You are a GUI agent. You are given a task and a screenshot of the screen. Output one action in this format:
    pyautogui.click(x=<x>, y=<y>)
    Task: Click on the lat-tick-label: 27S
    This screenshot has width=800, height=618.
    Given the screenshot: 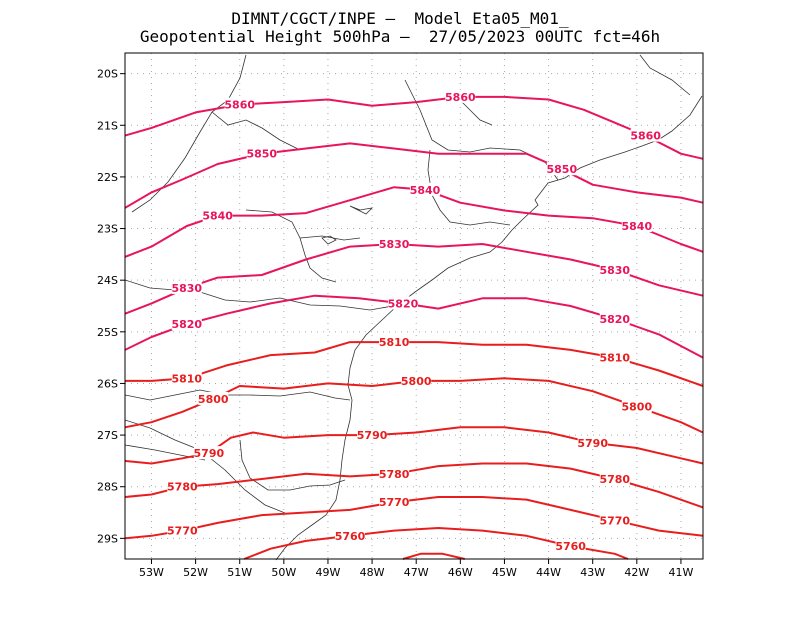 What is the action you would take?
    pyautogui.click(x=107, y=435)
    